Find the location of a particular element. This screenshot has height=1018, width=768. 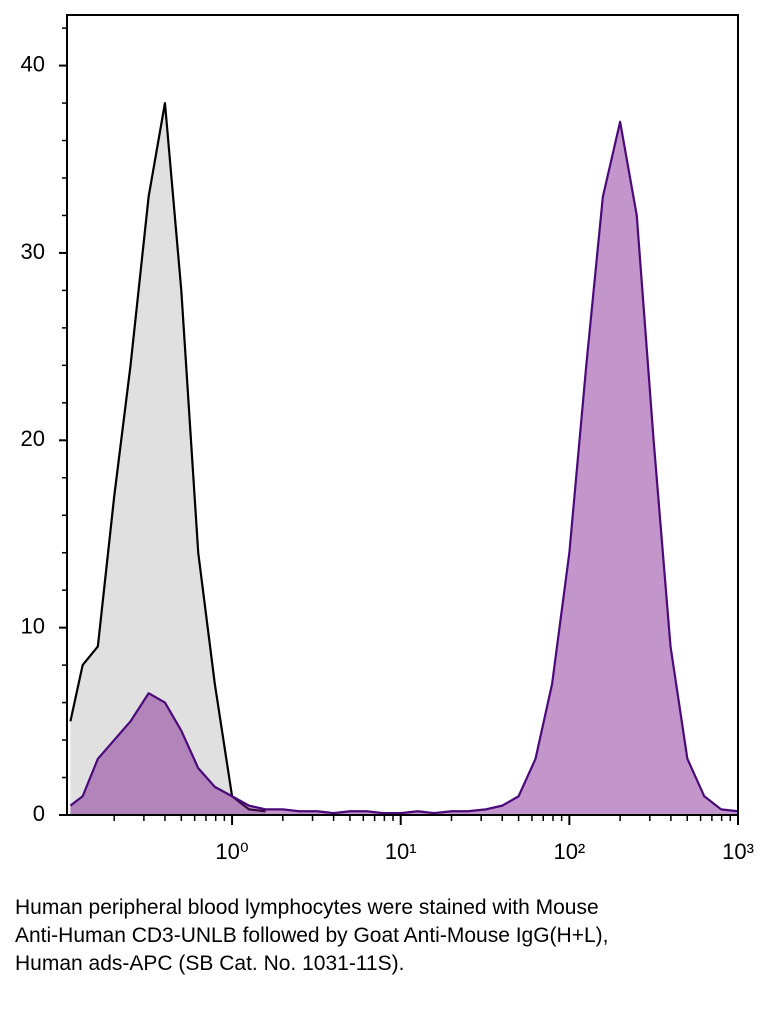

y-tick-label: 20 is located at coordinates (33, 438).